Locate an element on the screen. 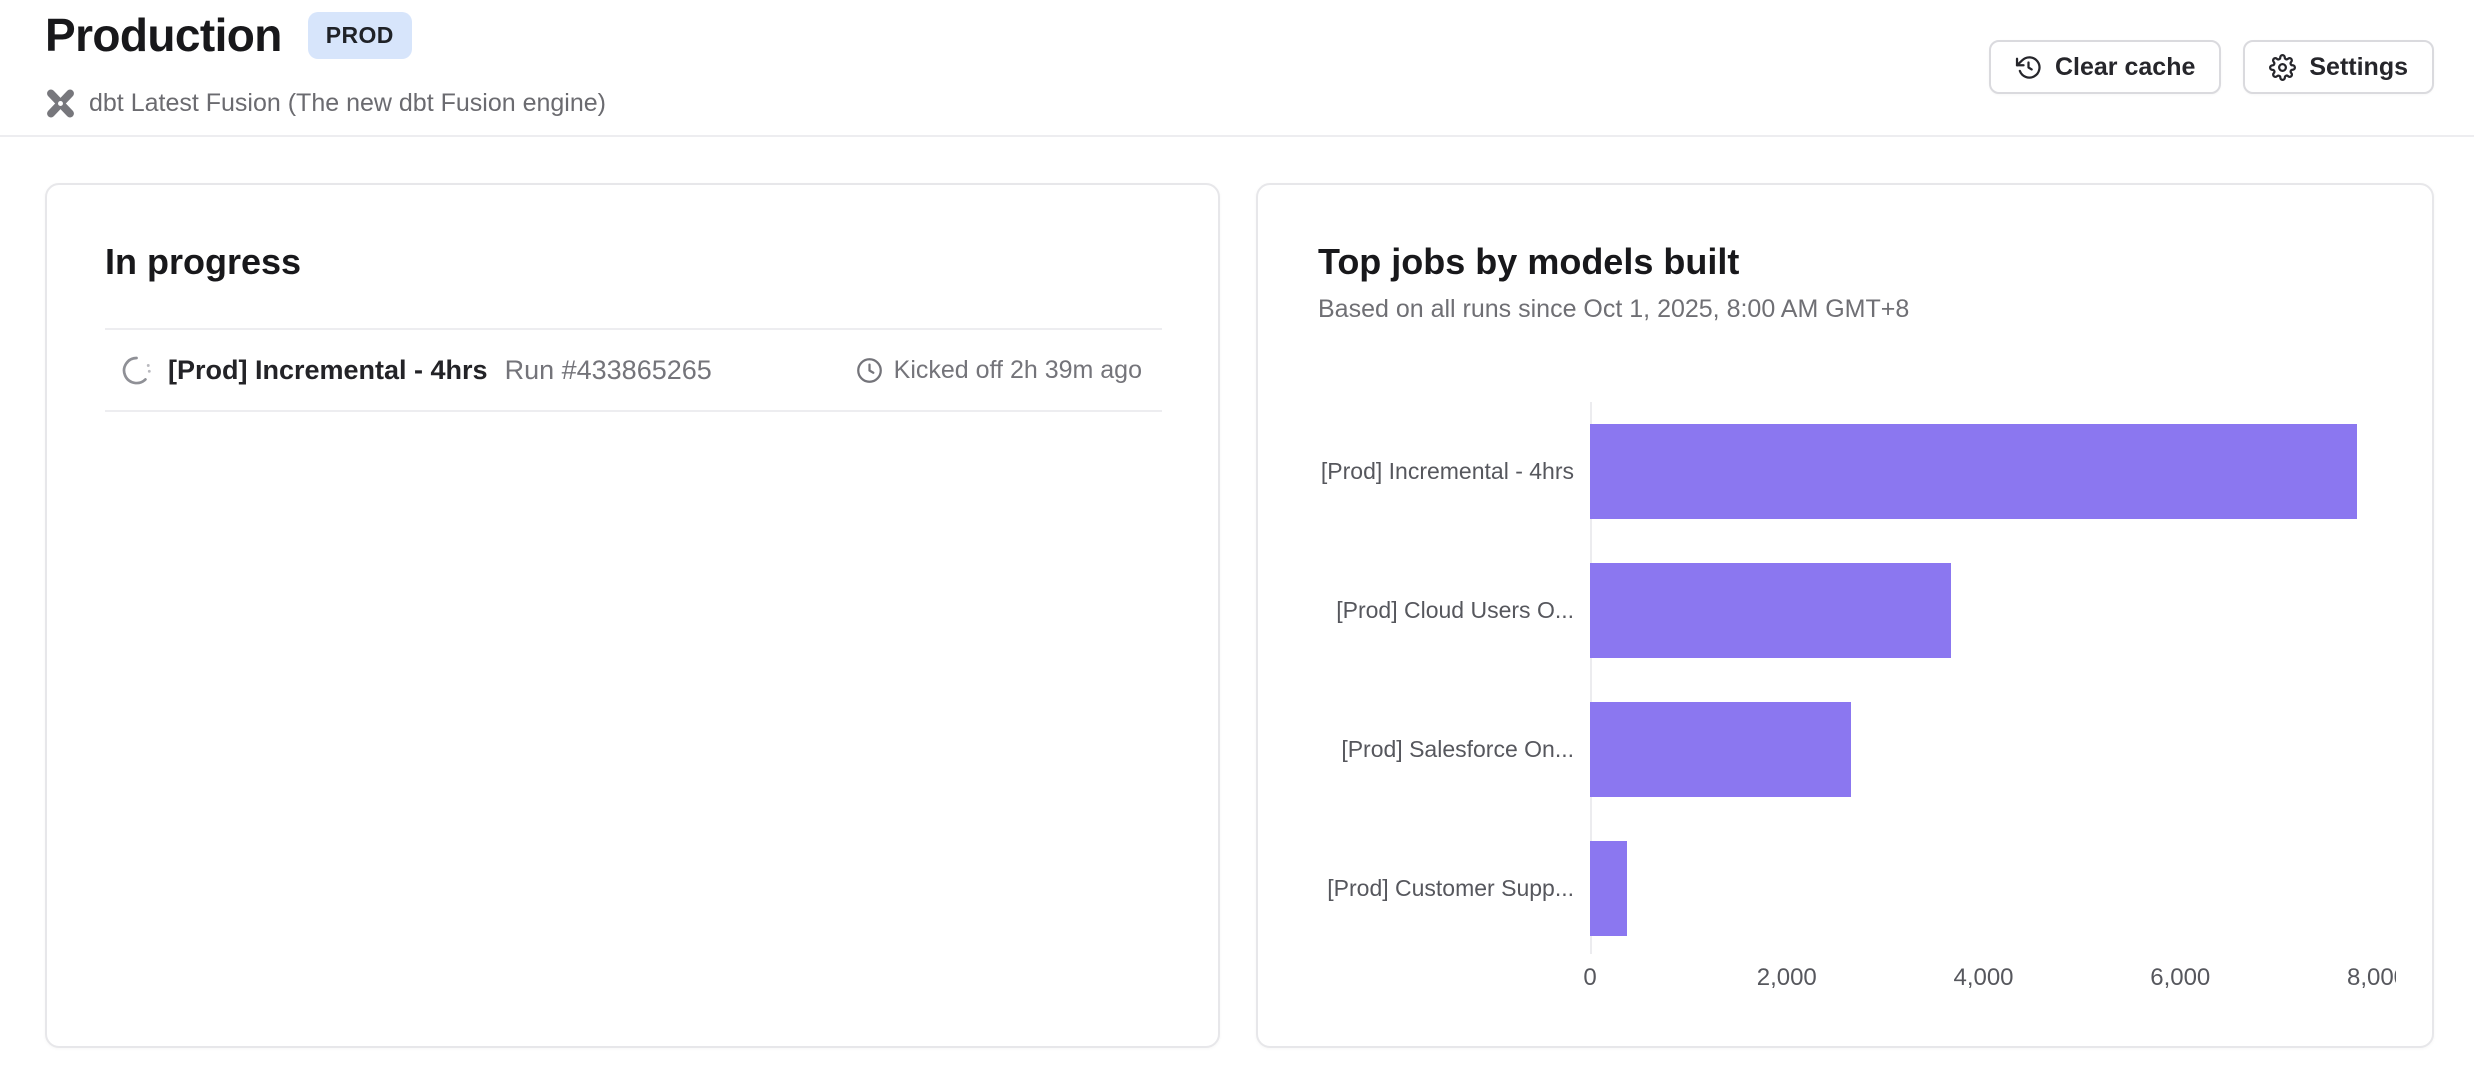  chart-title: Top jobs by models built is located at coordinates (1529, 261).